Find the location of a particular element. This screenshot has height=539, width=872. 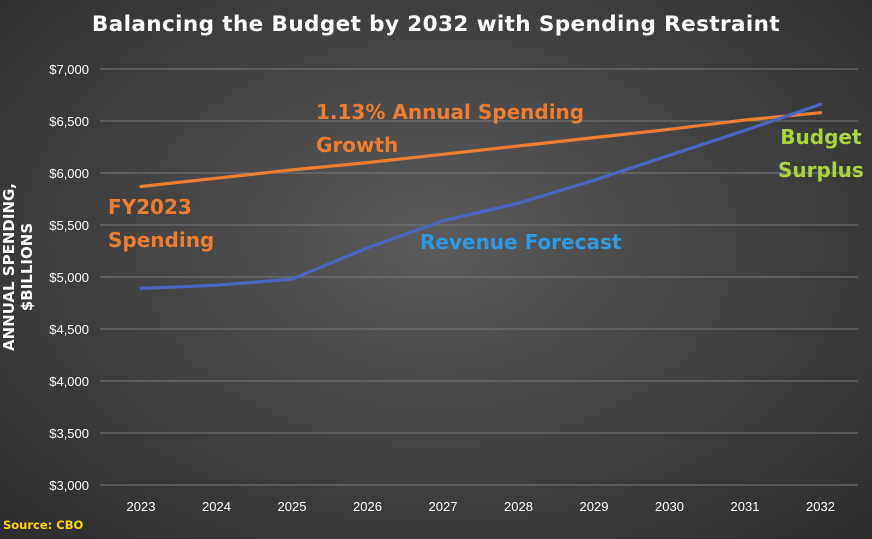

x-tick-label: 2031 is located at coordinates (745, 506).